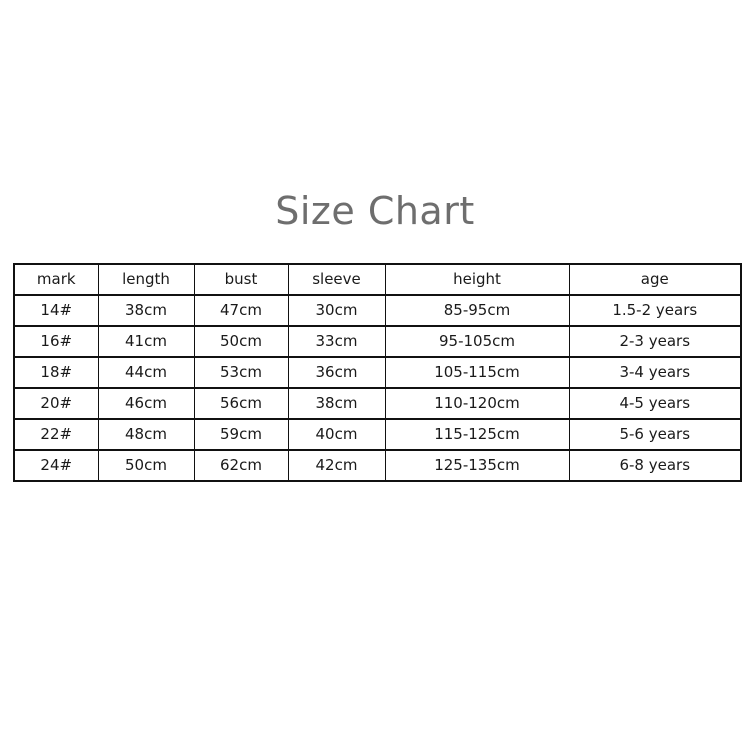 This screenshot has width=750, height=750. I want to click on column-header-bust: bust, so click(241, 279).